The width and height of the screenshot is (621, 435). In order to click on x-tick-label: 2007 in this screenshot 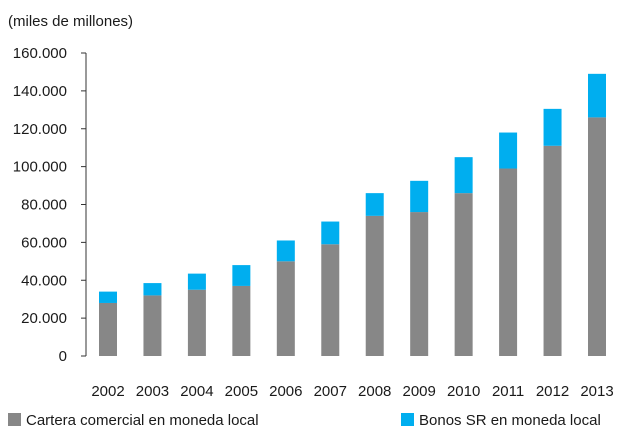, I will do `click(330, 391)`.